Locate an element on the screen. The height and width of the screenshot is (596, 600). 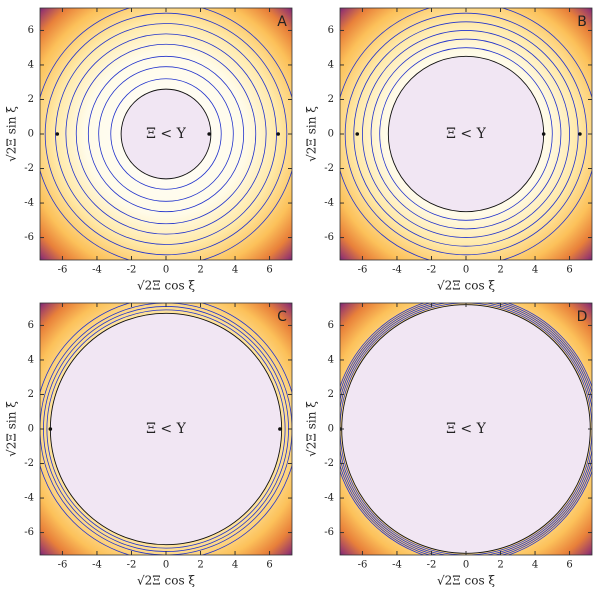
panel-letter: B is located at coordinates (582, 22).